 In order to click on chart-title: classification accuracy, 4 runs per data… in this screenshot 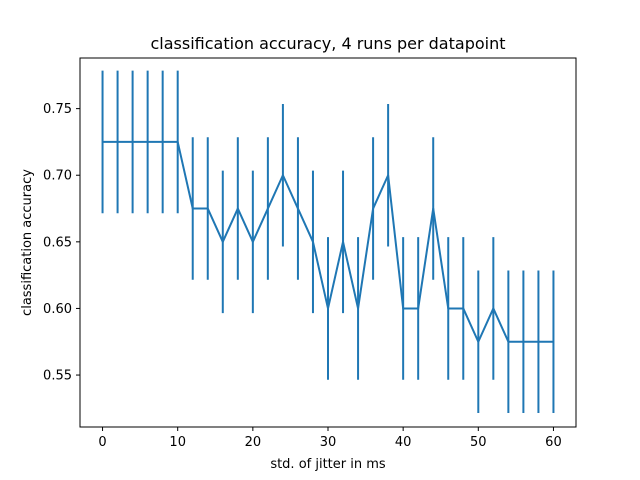, I will do `click(328, 43)`.